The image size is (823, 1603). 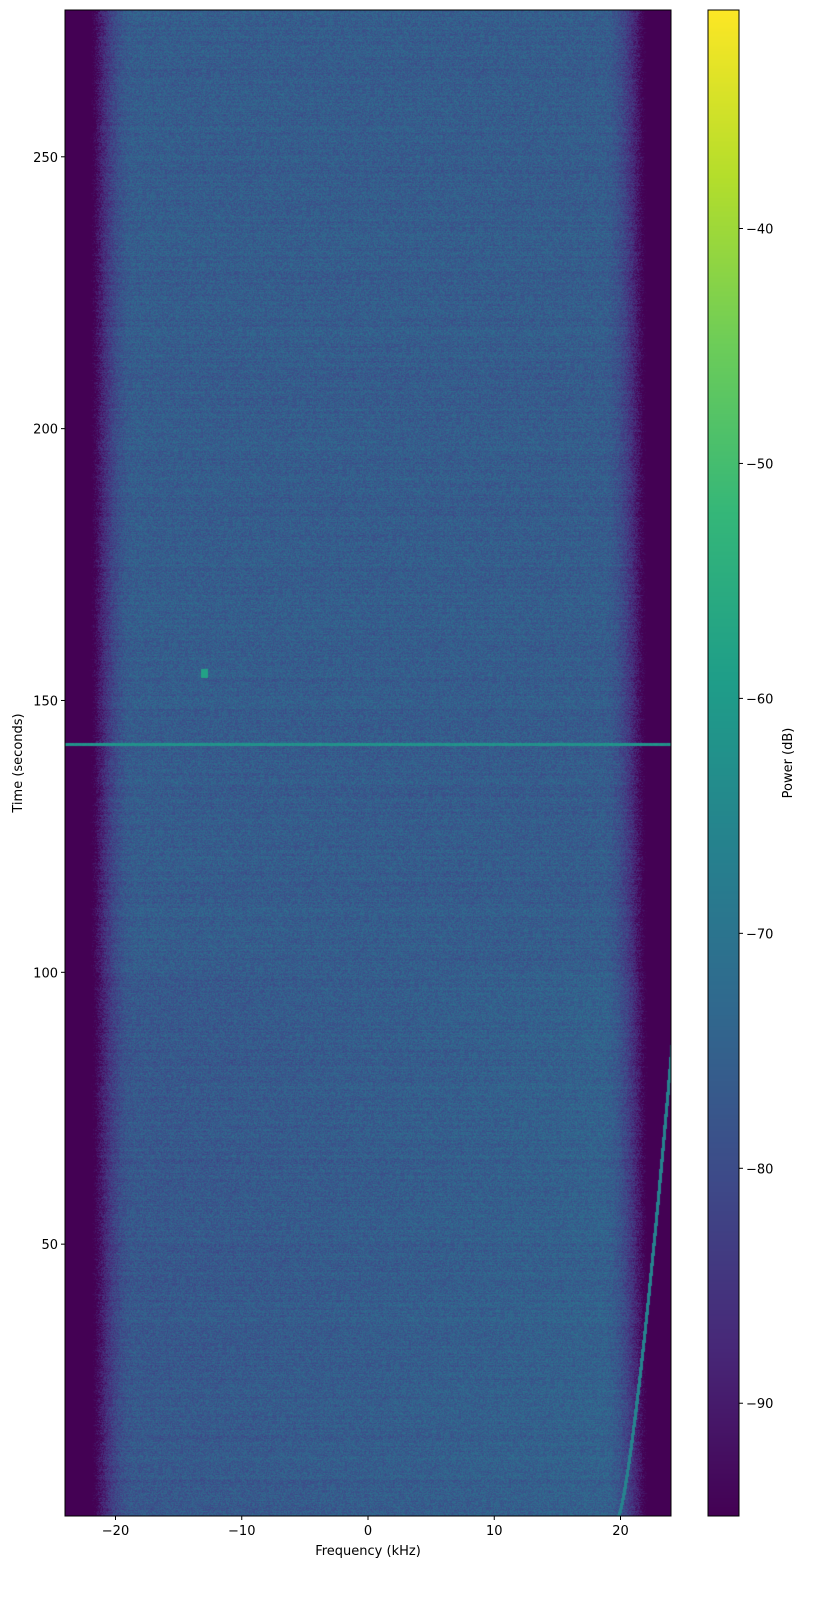 What do you see at coordinates (115, 1531) in the screenshot?
I see `x-tick-label: −20` at bounding box center [115, 1531].